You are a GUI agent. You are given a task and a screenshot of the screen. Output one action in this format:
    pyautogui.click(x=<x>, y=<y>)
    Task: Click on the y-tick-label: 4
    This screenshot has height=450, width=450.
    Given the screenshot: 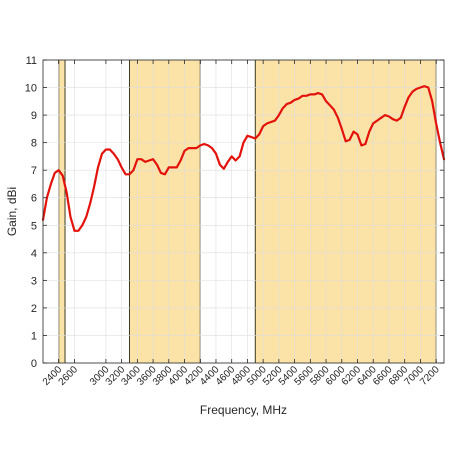 What is the action you would take?
    pyautogui.click(x=34, y=254)
    